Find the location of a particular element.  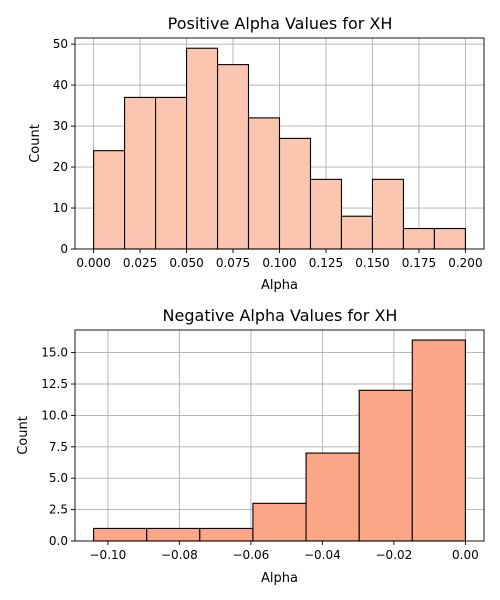

x-tick-label: 0.200 is located at coordinates (465, 263).